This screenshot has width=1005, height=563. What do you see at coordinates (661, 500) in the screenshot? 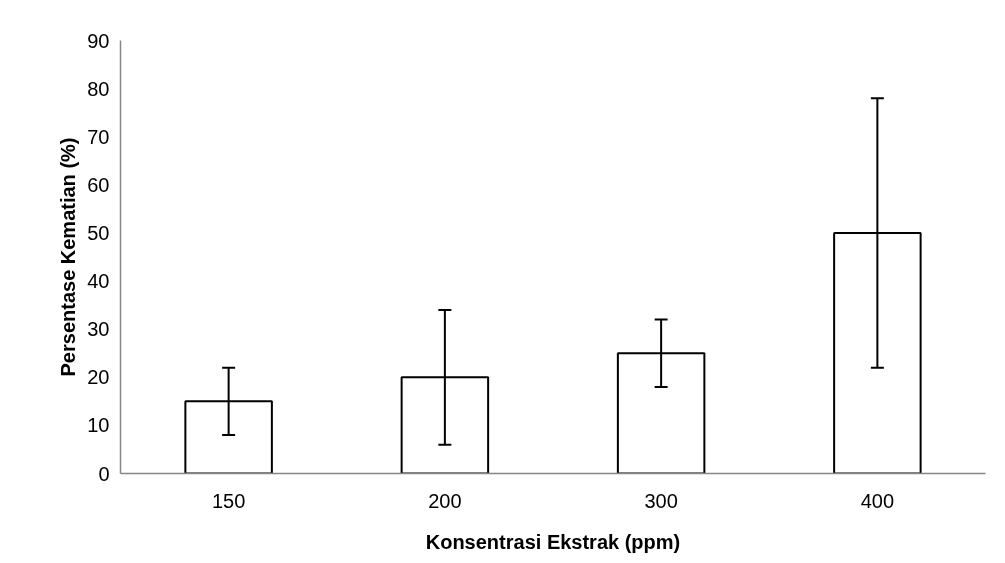
I see `x-tick-label: 300` at bounding box center [661, 500].